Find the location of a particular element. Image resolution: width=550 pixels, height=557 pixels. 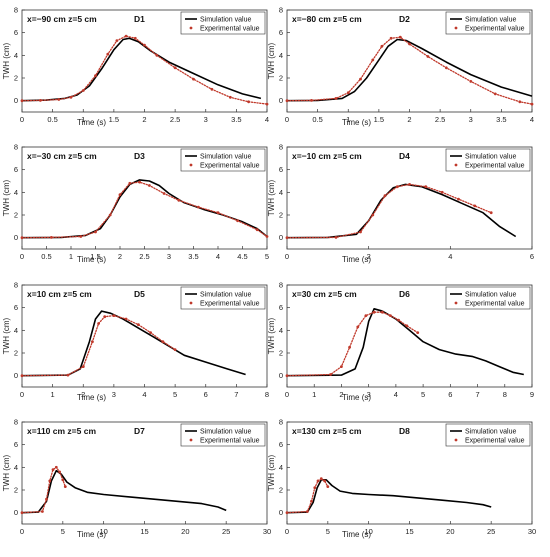

panel-title: D8 is located at coordinates (404, 431).